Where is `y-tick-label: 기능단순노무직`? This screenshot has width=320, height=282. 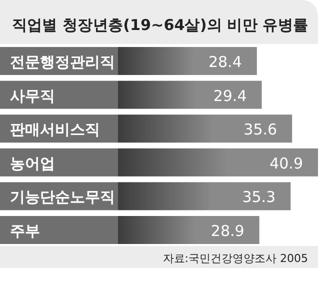
y-tick-label: 기능단순노무직 is located at coordinates (62, 197).